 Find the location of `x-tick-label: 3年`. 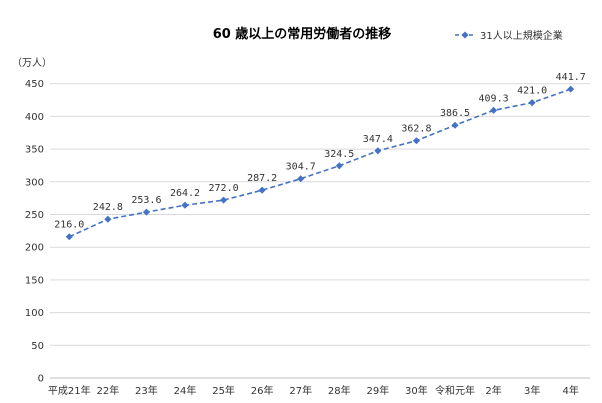

x-tick-label: 3年 is located at coordinates (532, 390).